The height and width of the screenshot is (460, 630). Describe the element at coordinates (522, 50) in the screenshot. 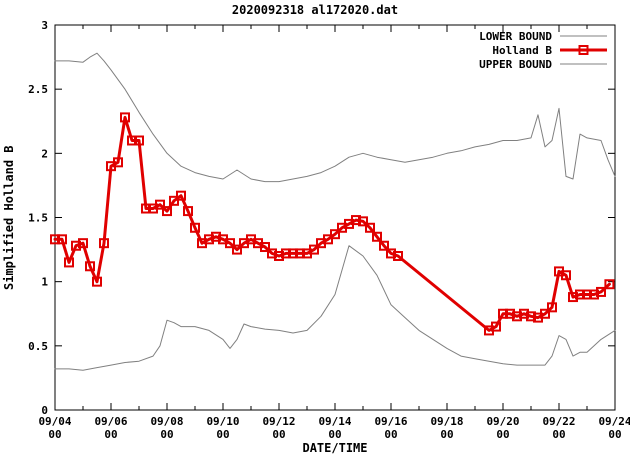

I see `legend-label: Holland B` at that location.